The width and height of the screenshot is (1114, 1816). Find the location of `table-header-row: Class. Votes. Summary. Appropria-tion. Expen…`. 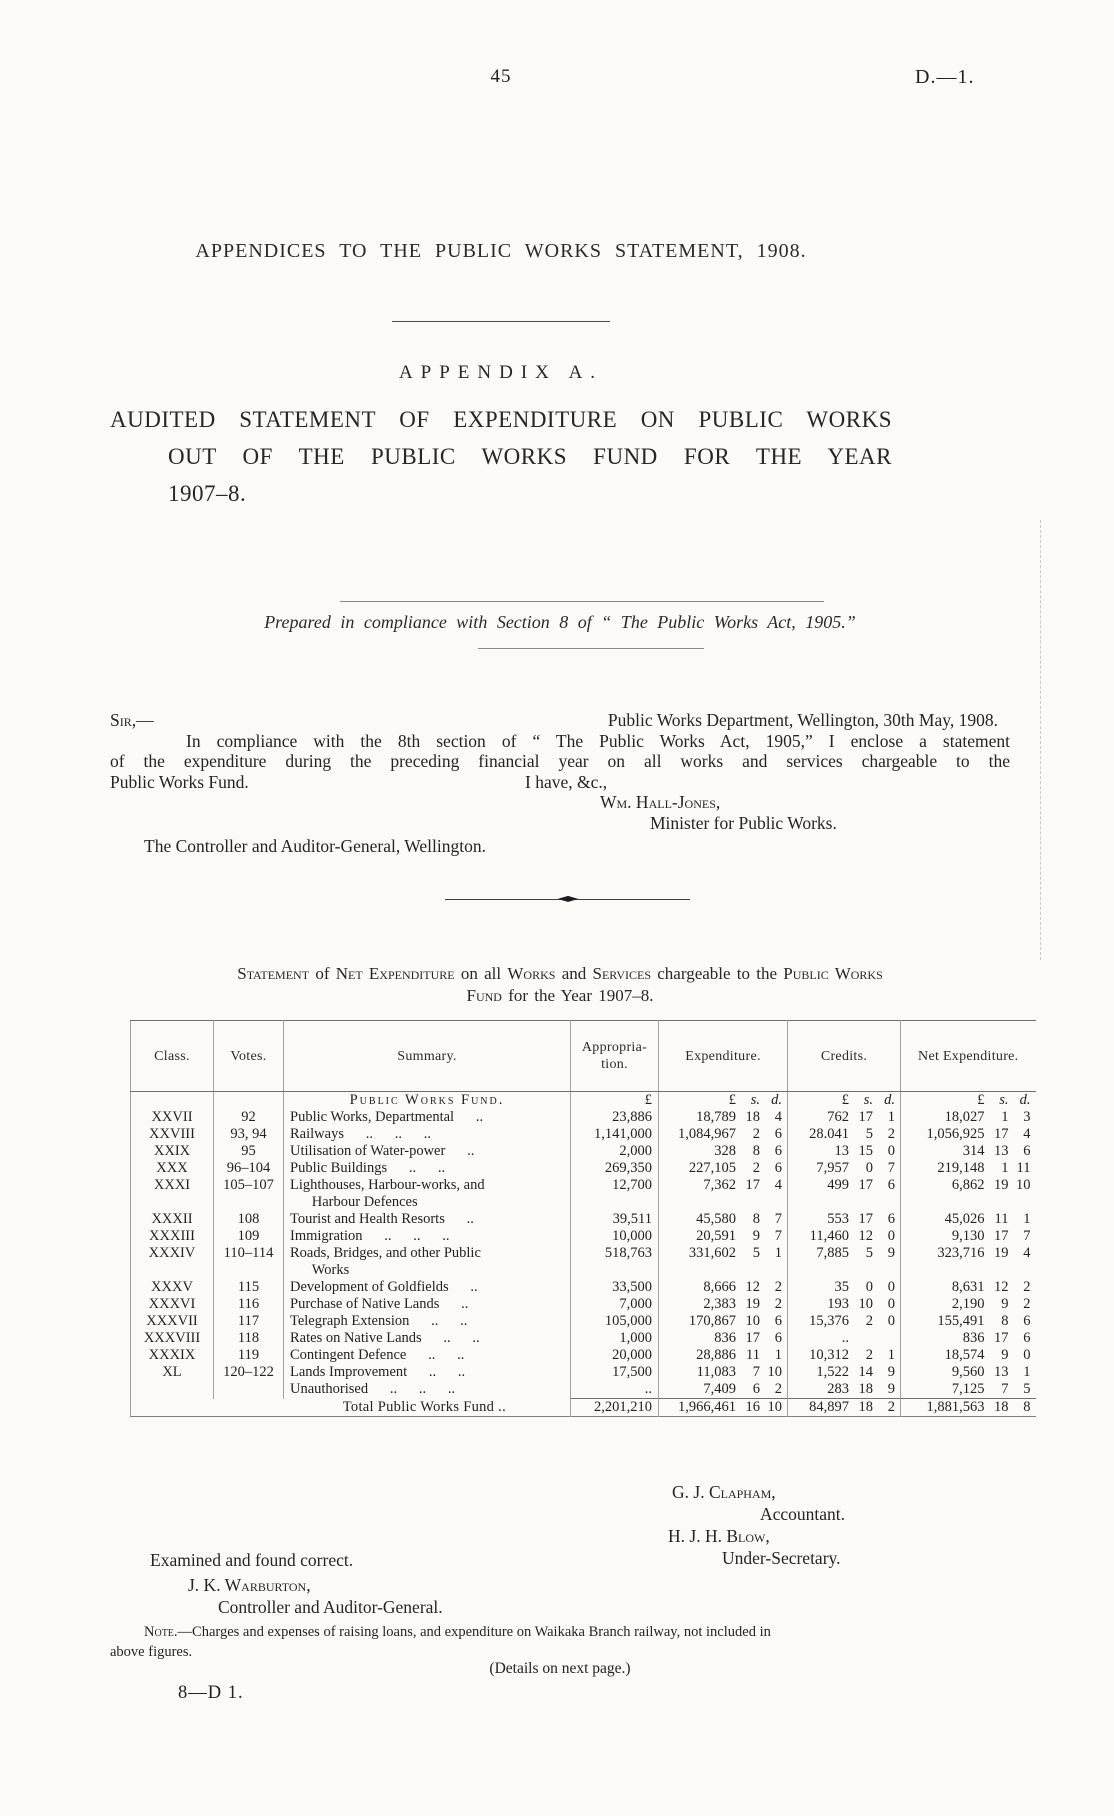

table-header-row: Class. Votes. Summary. Appropria-tion. Expen… is located at coordinates (583, 1056).